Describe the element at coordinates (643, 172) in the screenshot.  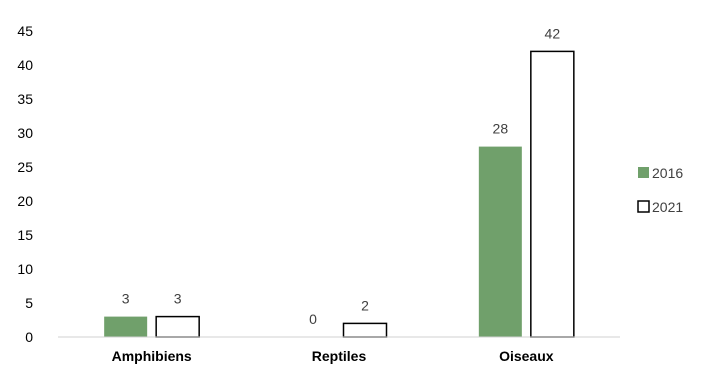
I see `legend-swatch-2016` at that location.